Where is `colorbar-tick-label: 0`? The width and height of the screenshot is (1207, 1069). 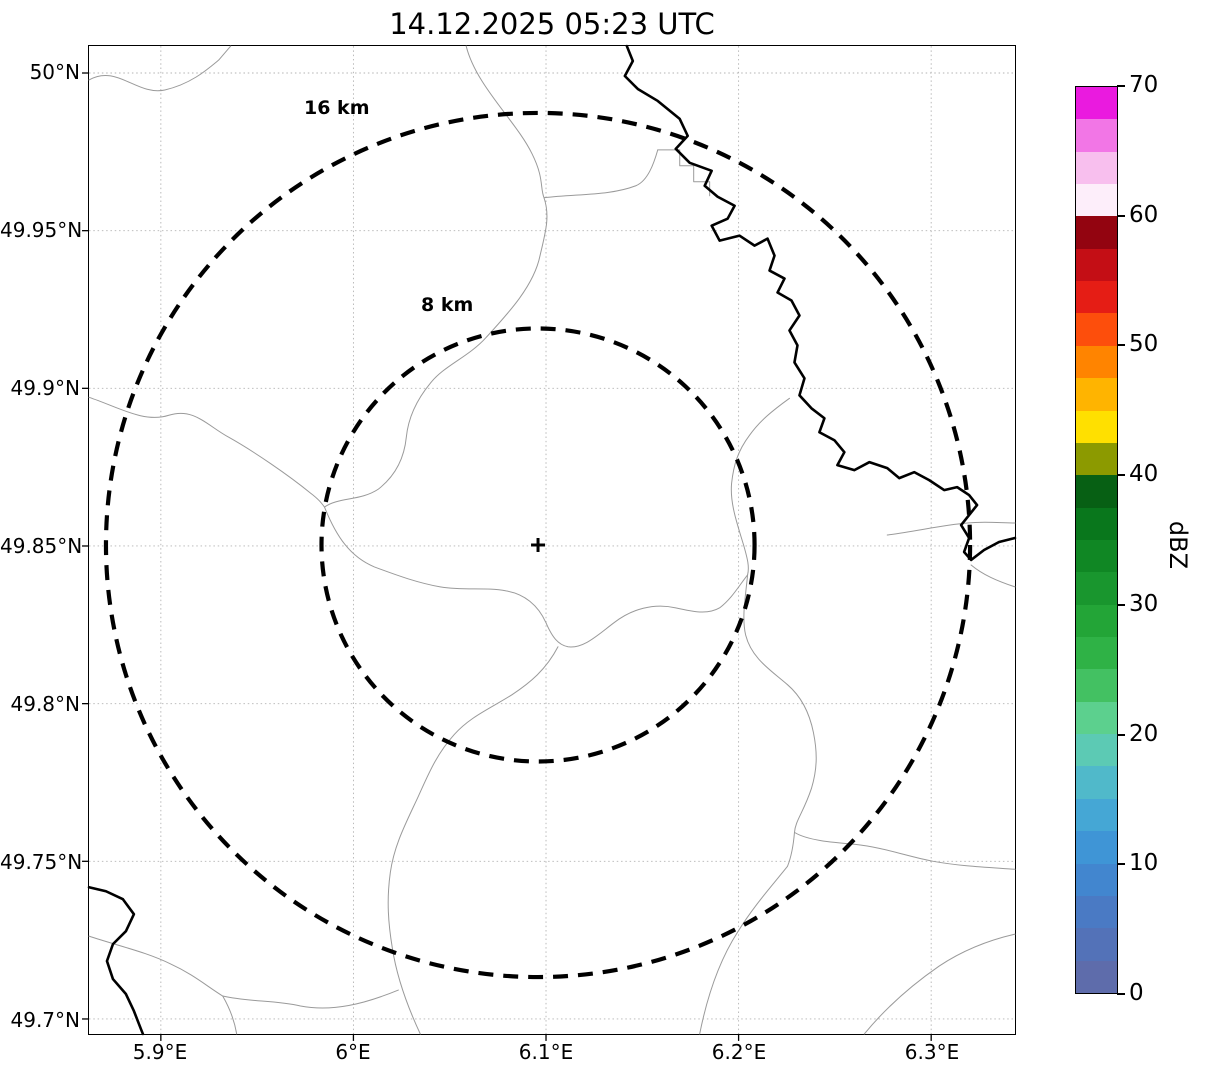 colorbar-tick-label: 0 is located at coordinates (1136, 993).